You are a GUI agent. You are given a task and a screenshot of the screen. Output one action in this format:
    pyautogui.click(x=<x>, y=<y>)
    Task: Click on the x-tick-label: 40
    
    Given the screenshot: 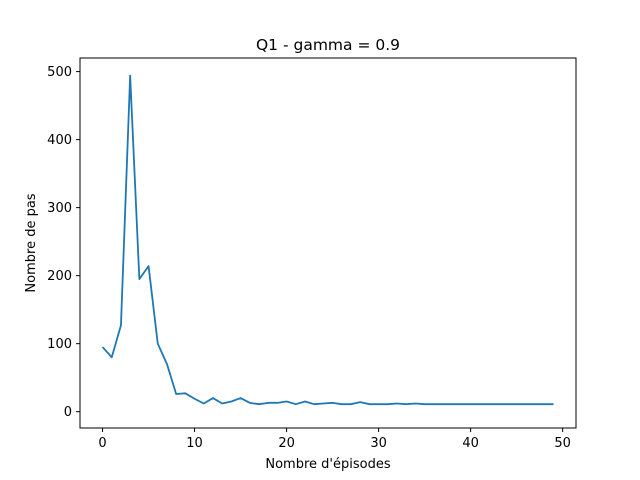 What is the action you would take?
    pyautogui.click(x=470, y=443)
    